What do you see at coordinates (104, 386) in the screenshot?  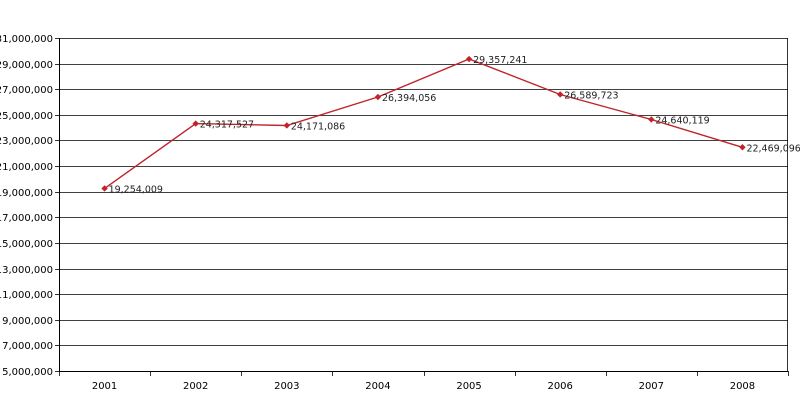 I see `x-tick-label: 2001` at bounding box center [104, 386].